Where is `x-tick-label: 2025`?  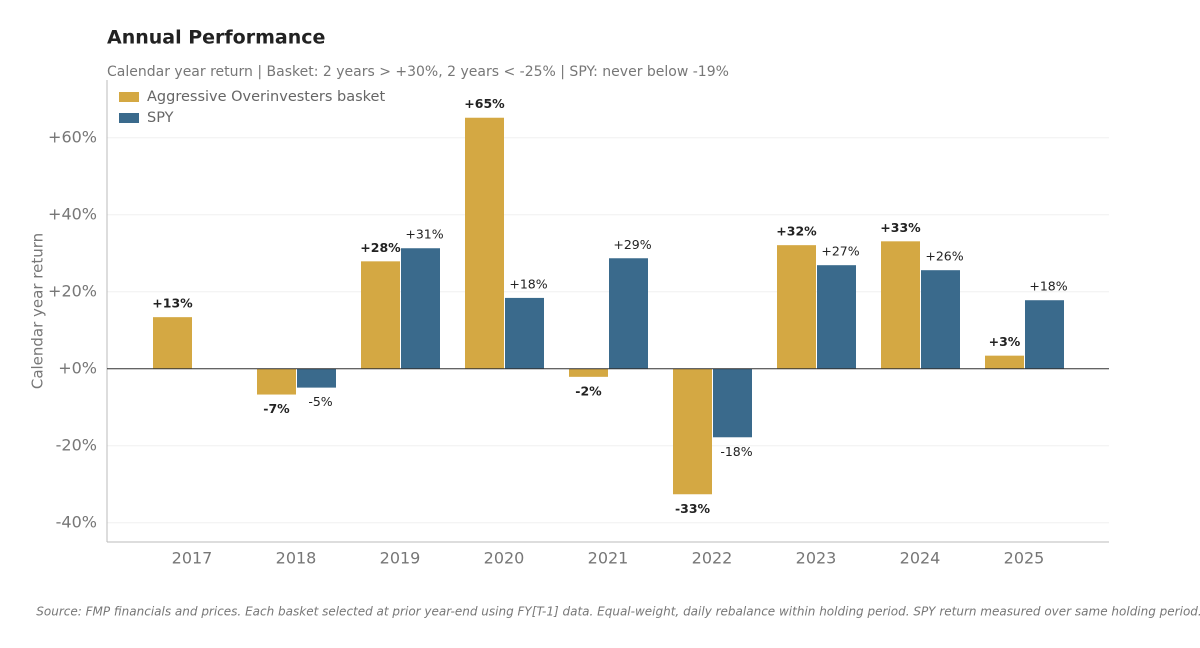 x-tick-label: 2025 is located at coordinates (1024, 558).